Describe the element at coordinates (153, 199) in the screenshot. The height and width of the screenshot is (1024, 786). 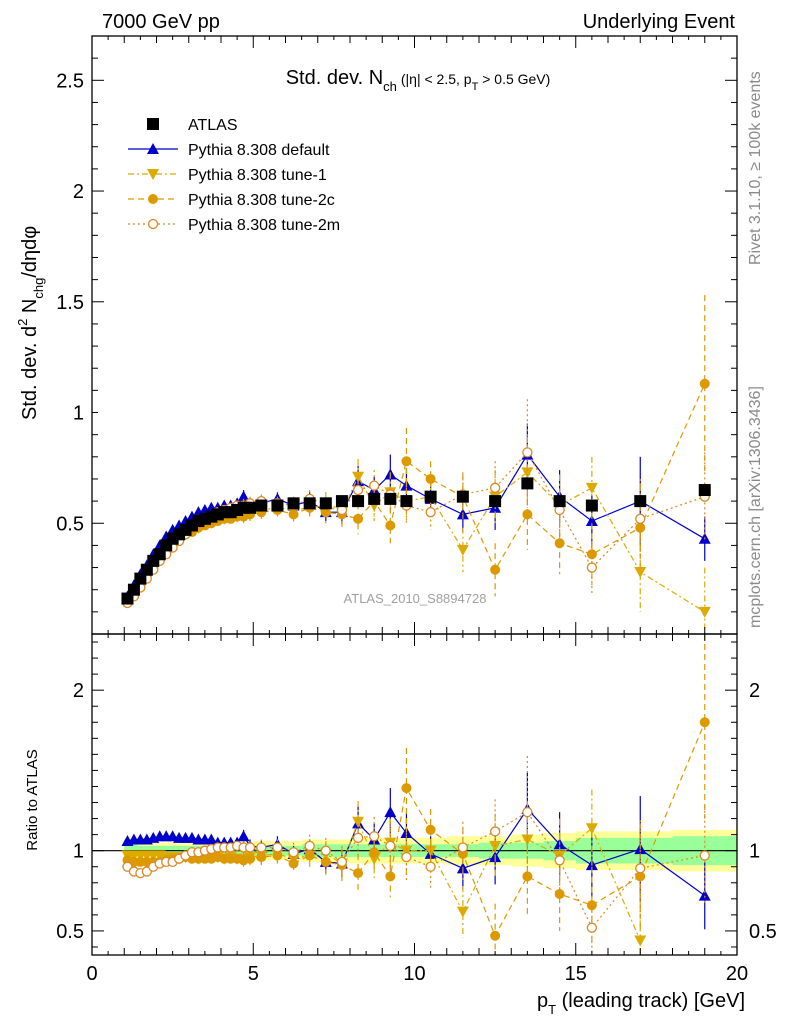
I see `legend-marker-tune2c` at that location.